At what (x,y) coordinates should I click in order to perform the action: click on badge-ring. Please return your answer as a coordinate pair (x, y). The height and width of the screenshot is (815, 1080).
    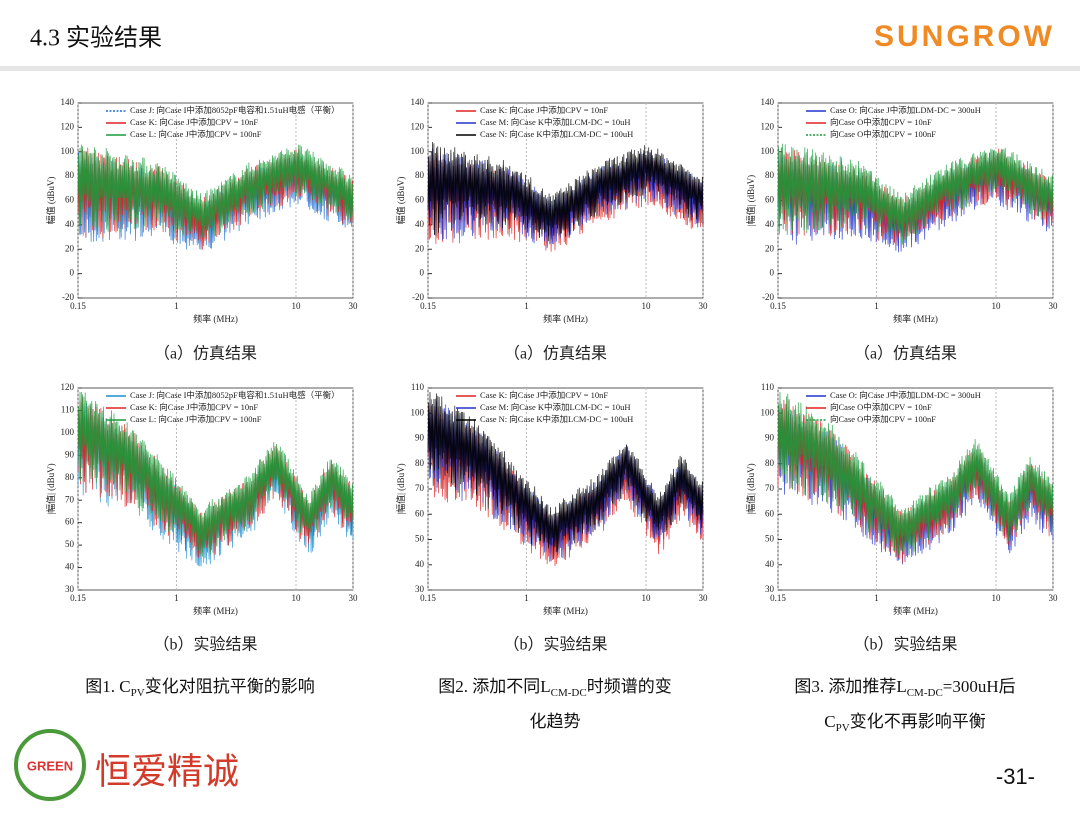
    Looking at the image, I should click on (50, 765).